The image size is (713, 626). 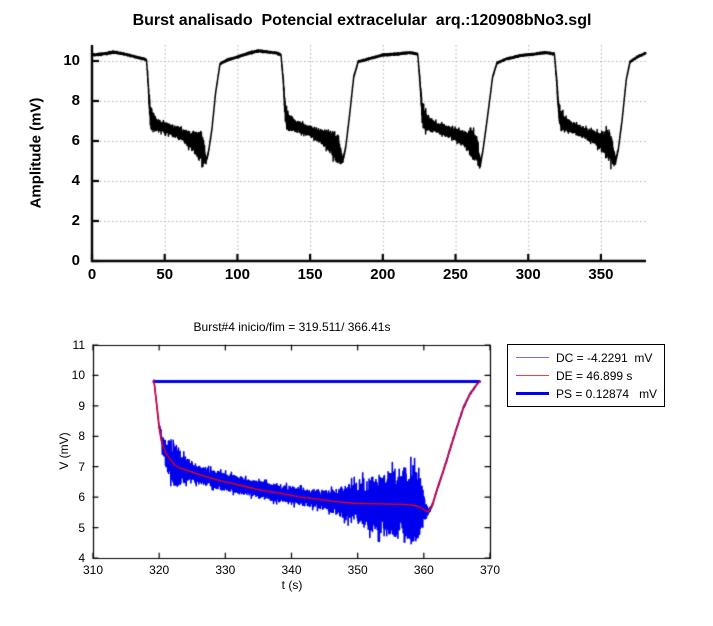 What do you see at coordinates (594, 375) in the screenshot?
I see `legend-label-de: DE = 46.899 s` at bounding box center [594, 375].